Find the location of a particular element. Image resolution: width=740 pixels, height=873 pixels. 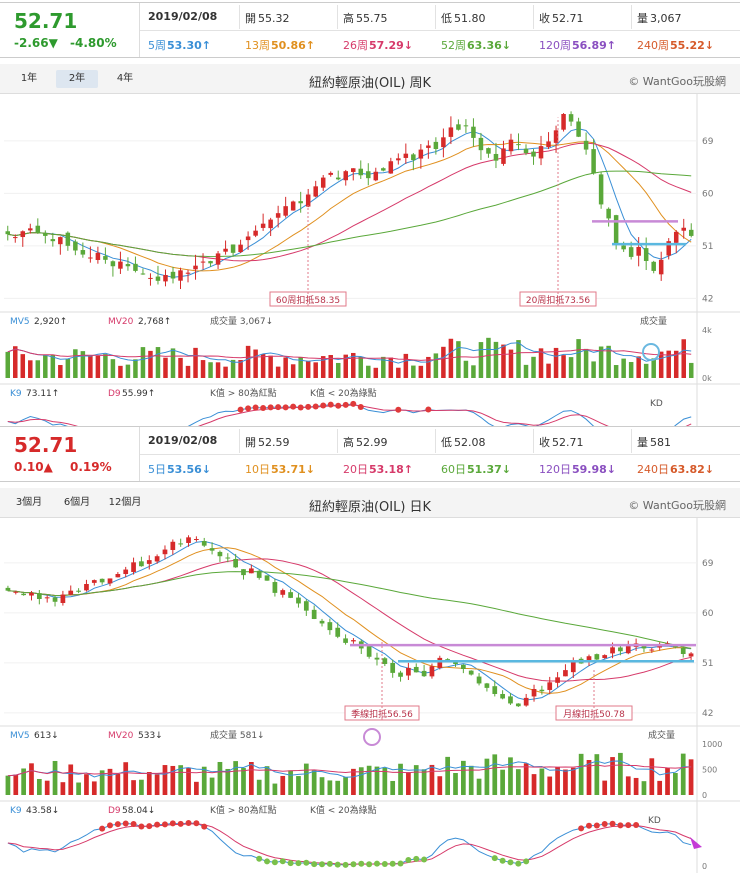

weekly-k-label: K9 is located at coordinates (16, 394).